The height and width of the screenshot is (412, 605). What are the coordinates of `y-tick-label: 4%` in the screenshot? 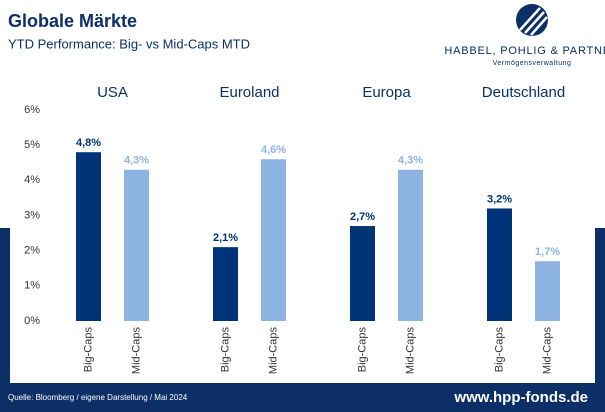 It's located at (32, 180).